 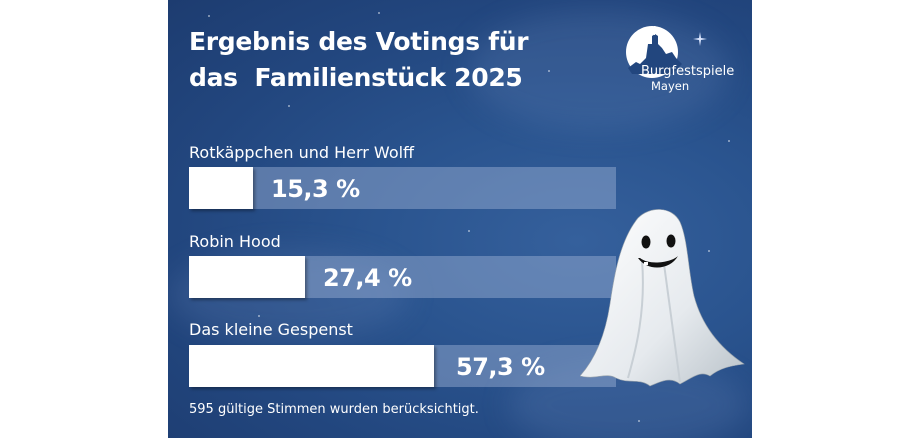 I want to click on castle-moon-icon, so click(x=666, y=52).